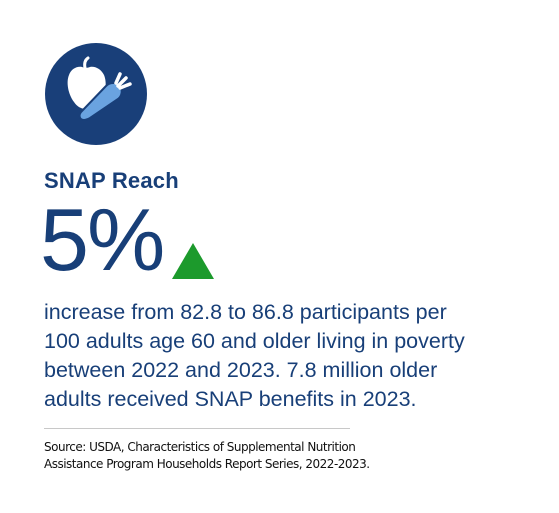 Image resolution: width=559 pixels, height=513 pixels. What do you see at coordinates (102, 239) in the screenshot?
I see `stat: 5%` at bounding box center [102, 239].